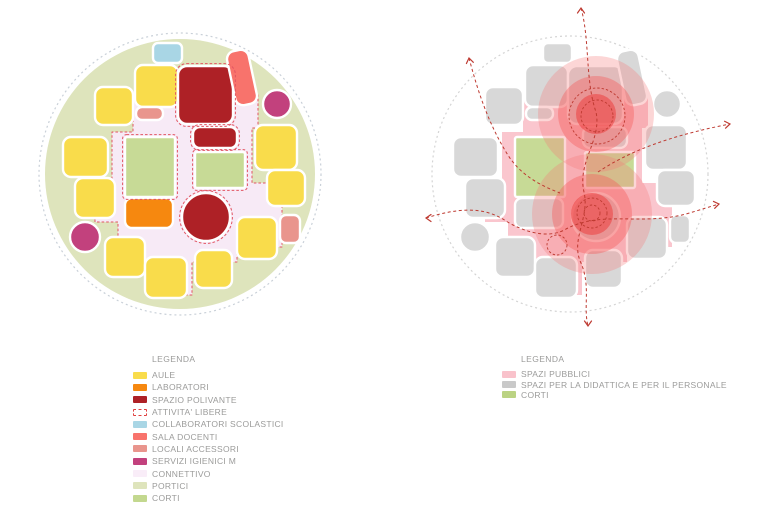  Describe the element at coordinates (680, 229) in the screenshot. I see `shape-locali-accessori-vert` at that location.